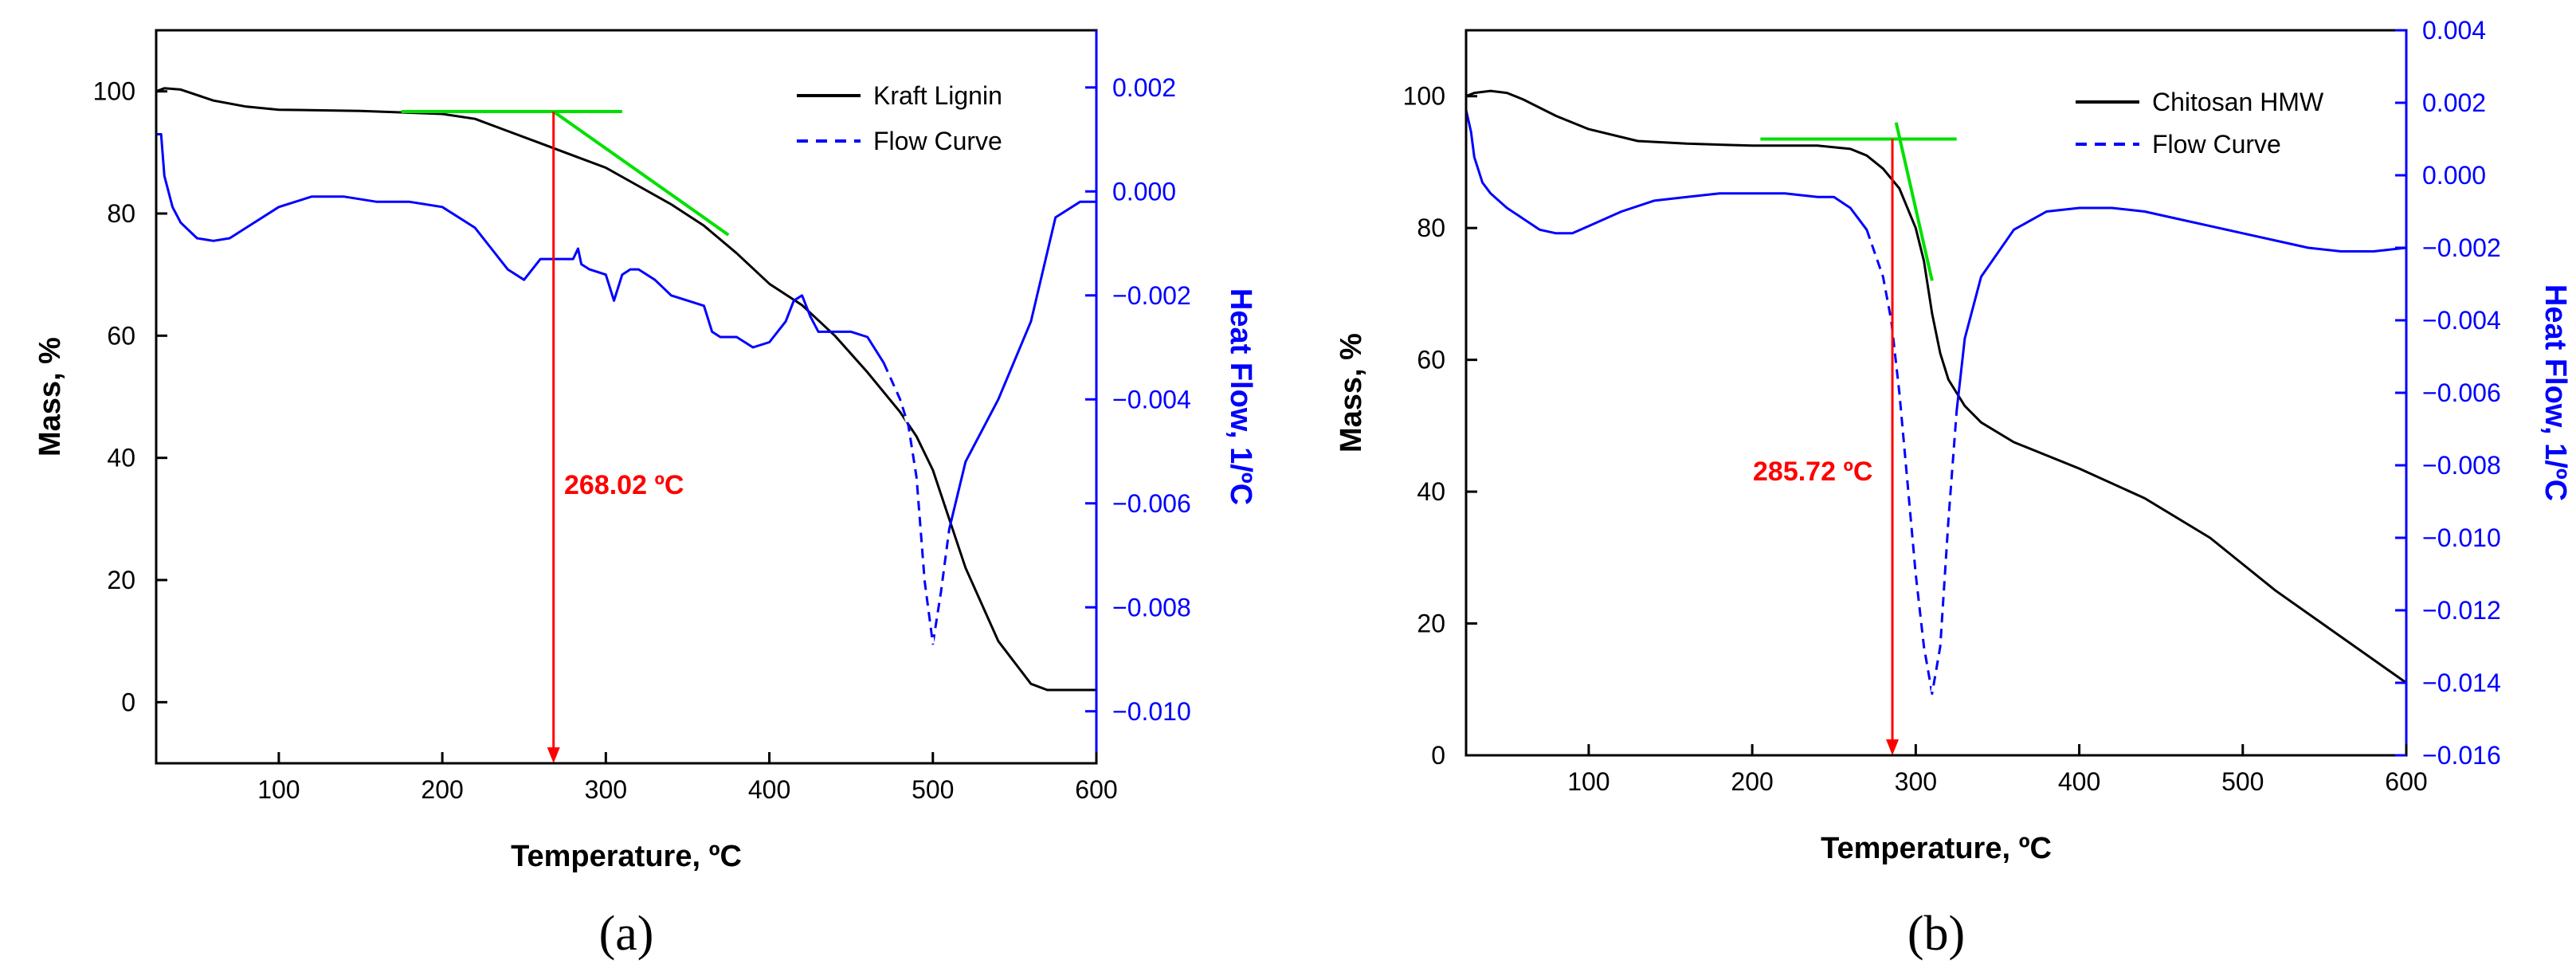  What do you see at coordinates (1998, 770) in the screenshot?
I see `chart-b-x-ticks: 100 200 300 400 500 600` at bounding box center [1998, 770].